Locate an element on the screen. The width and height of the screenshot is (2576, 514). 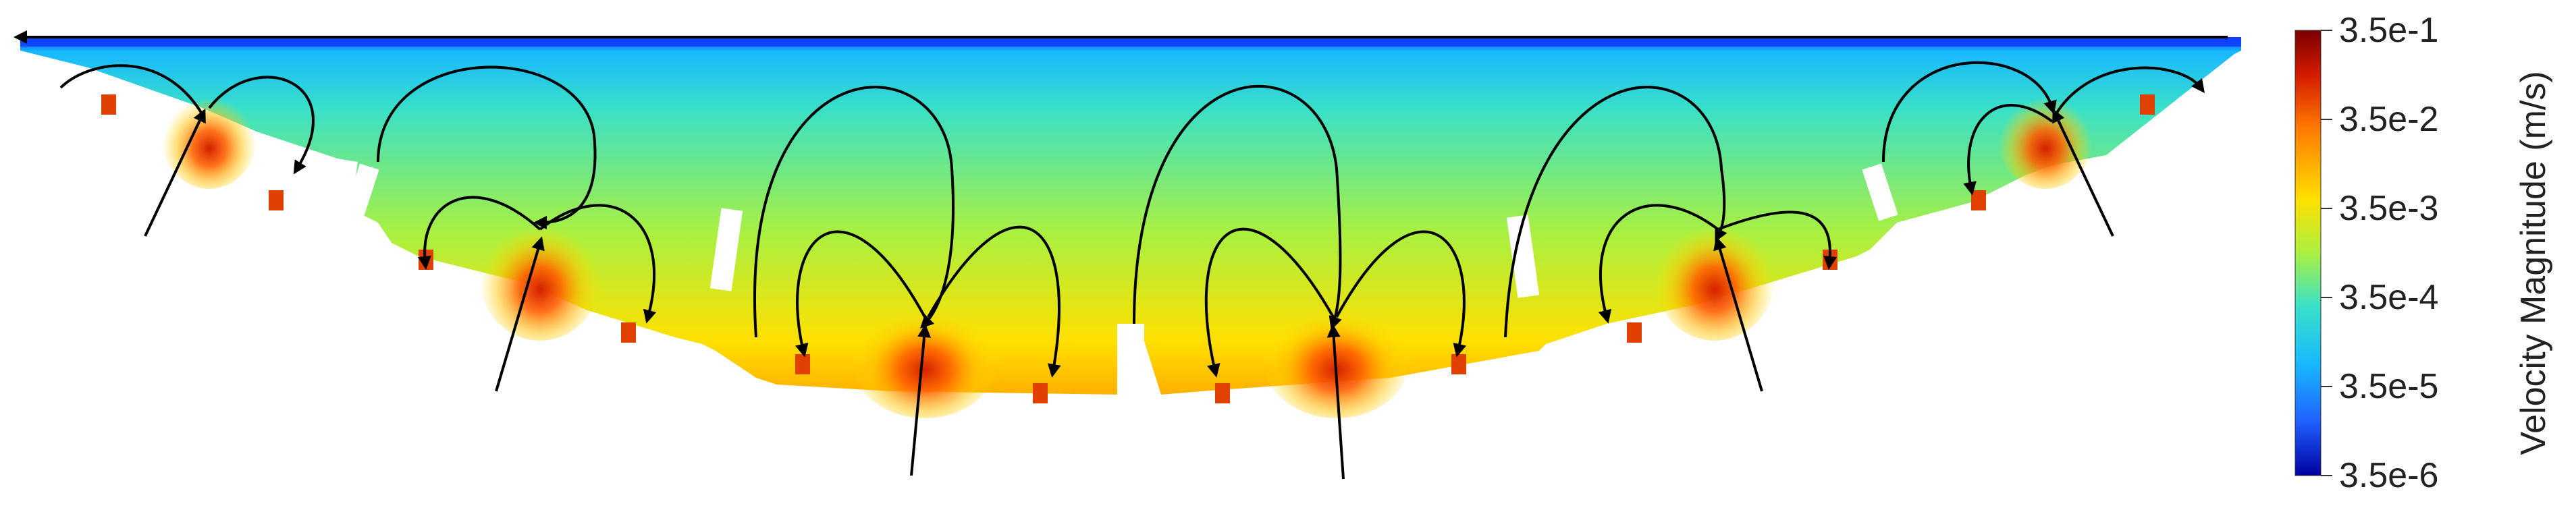
colorbar-tick-label: 3.5e-4 is located at coordinates (2388, 297).